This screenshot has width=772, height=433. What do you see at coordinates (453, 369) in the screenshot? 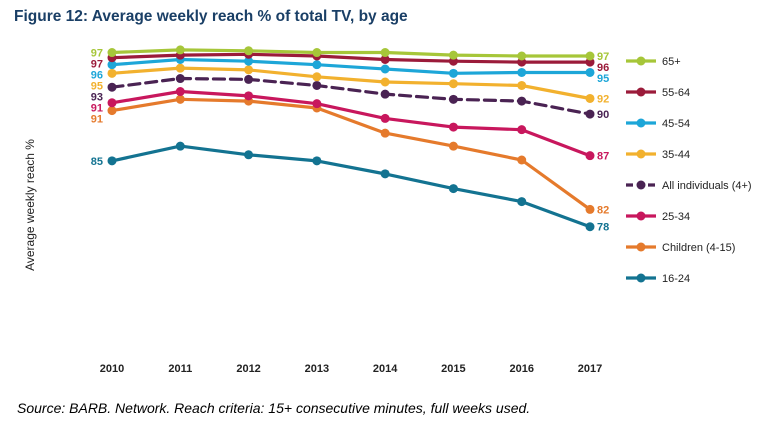
I see `x-tick-label: 2015` at bounding box center [453, 369].